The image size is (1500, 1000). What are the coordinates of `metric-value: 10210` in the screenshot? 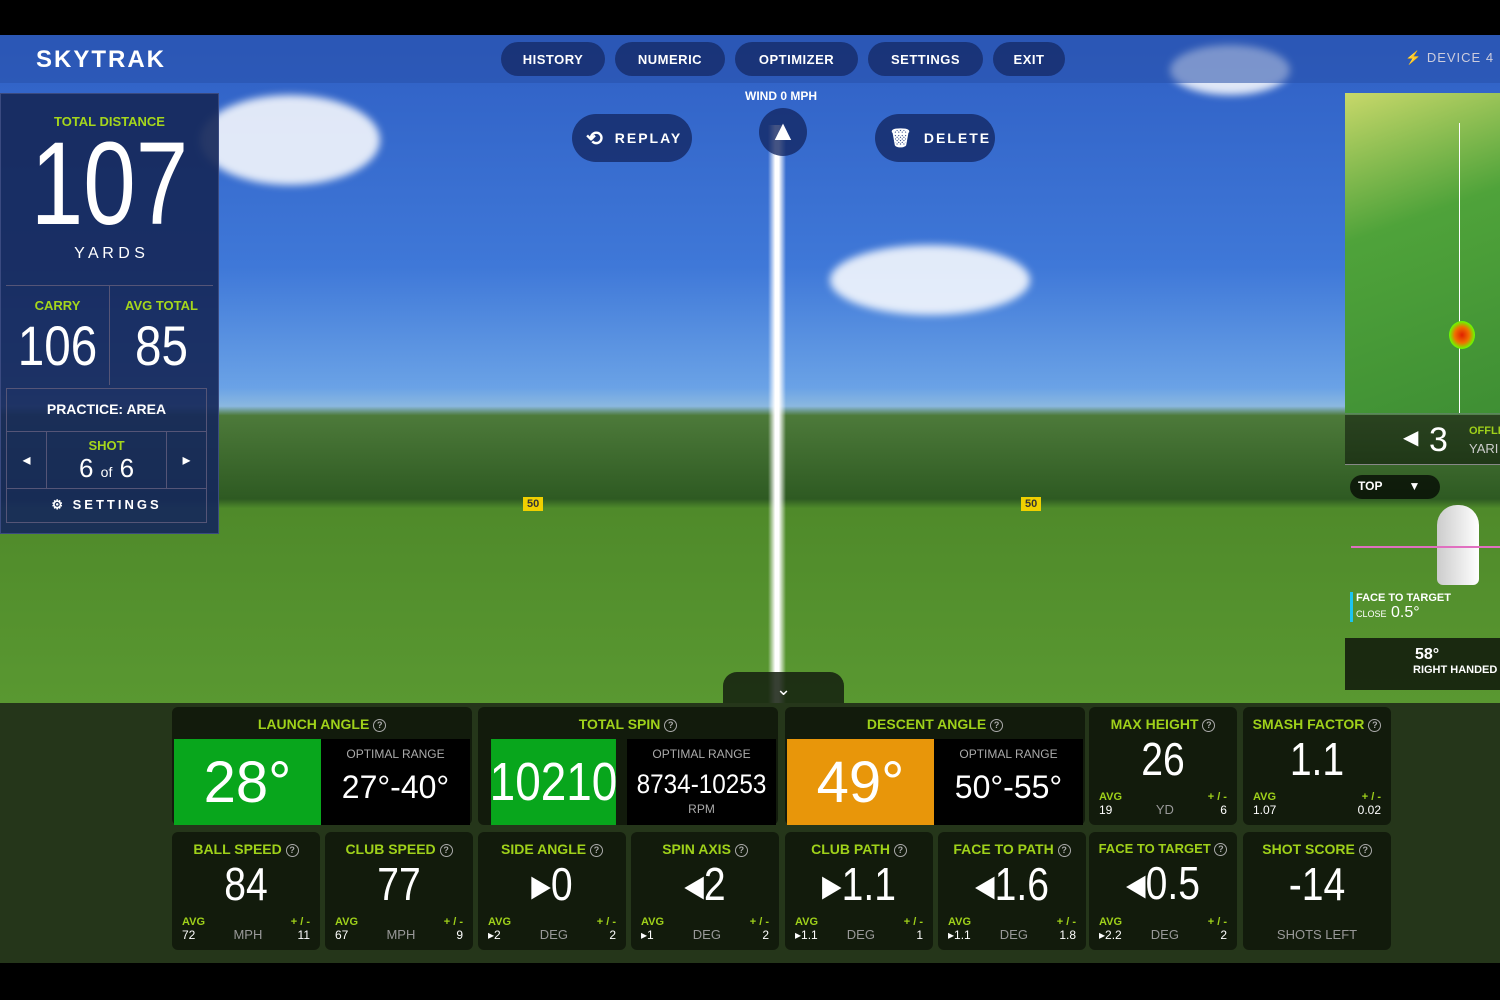 It's located at (553, 782).